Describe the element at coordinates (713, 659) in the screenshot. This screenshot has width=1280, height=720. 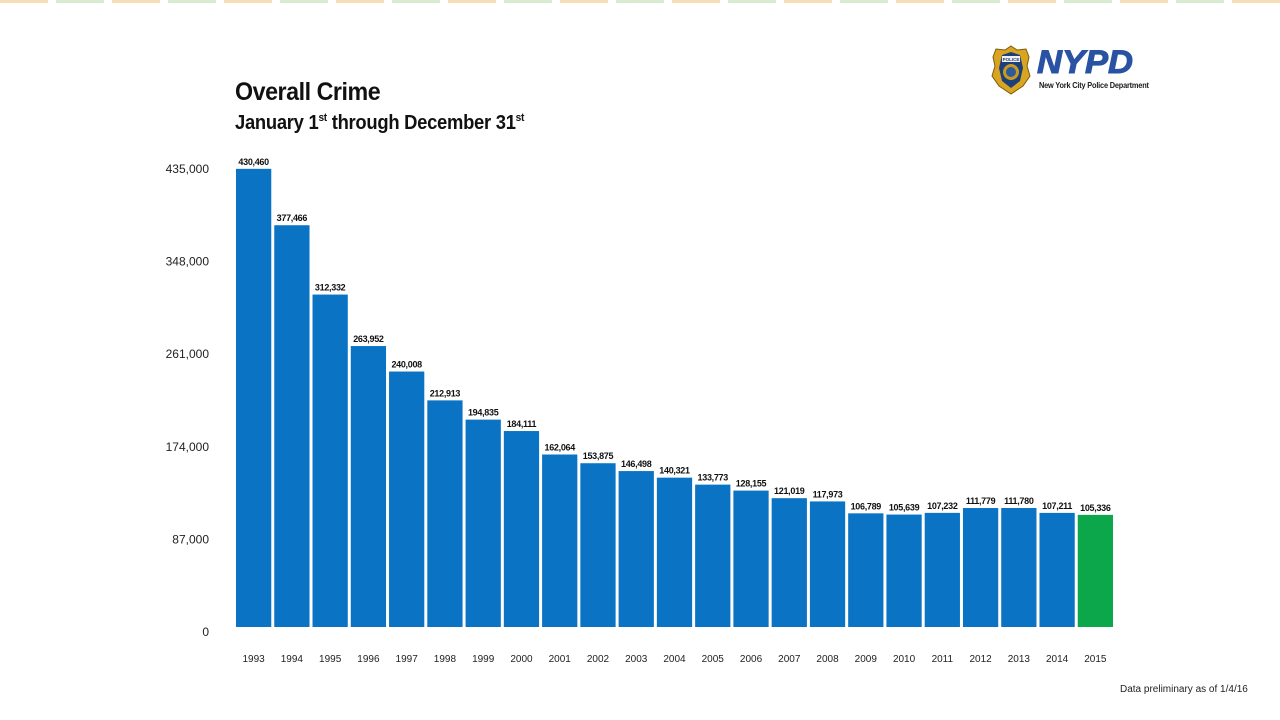
I see `x-tick-label: 2005` at that location.